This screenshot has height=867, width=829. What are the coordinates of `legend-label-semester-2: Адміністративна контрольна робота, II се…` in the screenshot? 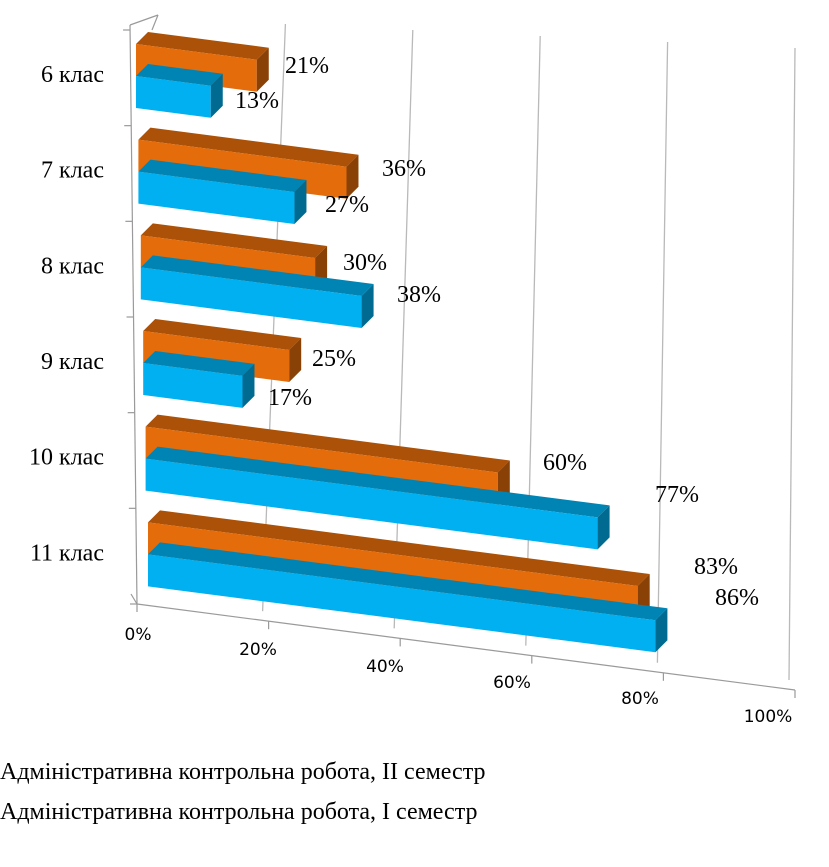 It's located at (243, 771).